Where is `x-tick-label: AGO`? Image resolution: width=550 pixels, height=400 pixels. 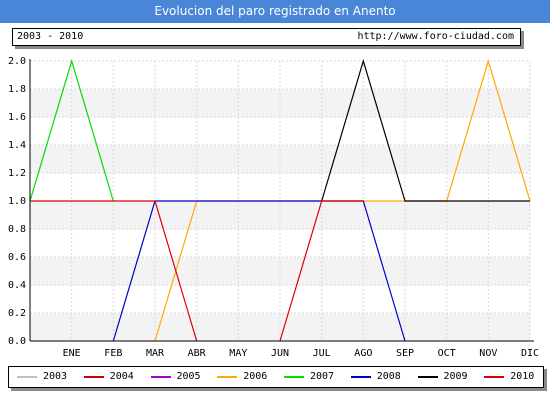
x-tick-label: AGO is located at coordinates (363, 353).